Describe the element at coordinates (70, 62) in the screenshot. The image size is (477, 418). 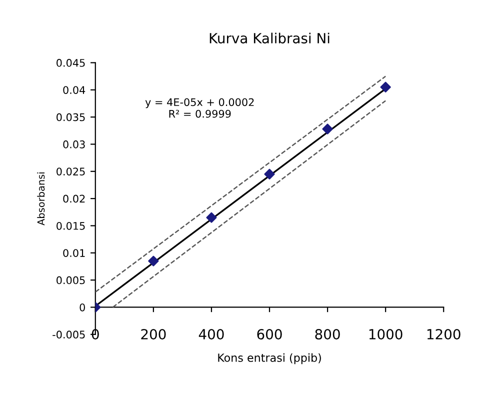
I see `y-tick-label: 0.045` at that location.